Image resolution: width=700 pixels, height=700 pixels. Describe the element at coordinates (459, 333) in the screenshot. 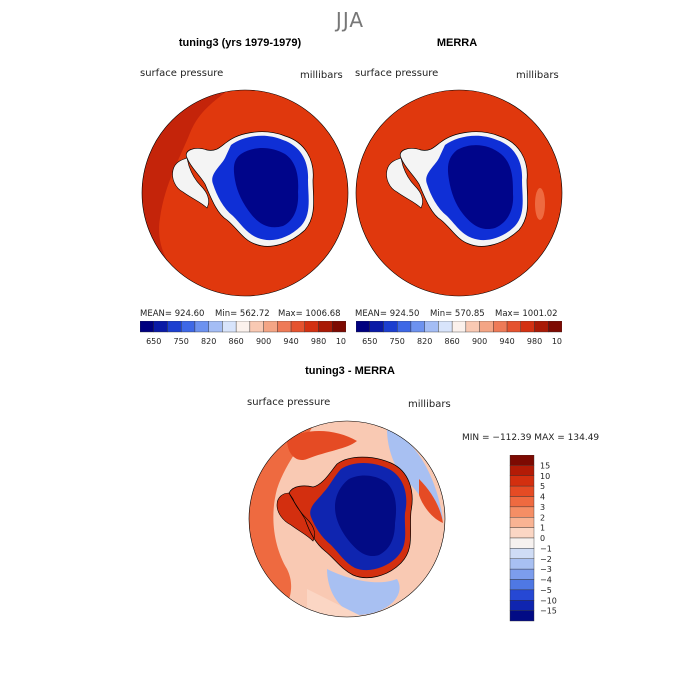

I see `panel-2-colorbar: 650 750 820 860 900 940 980 1020` at that location.